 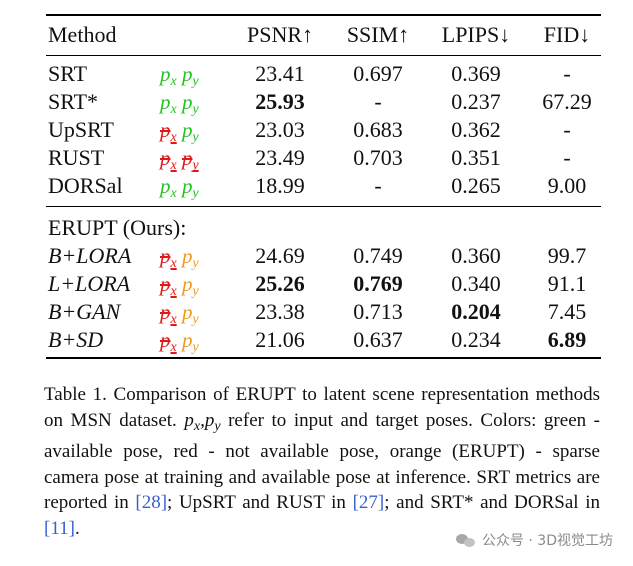 I want to click on table-row: RUST px py 23.49 0.703 0.351 -, so click(x=316, y=158).